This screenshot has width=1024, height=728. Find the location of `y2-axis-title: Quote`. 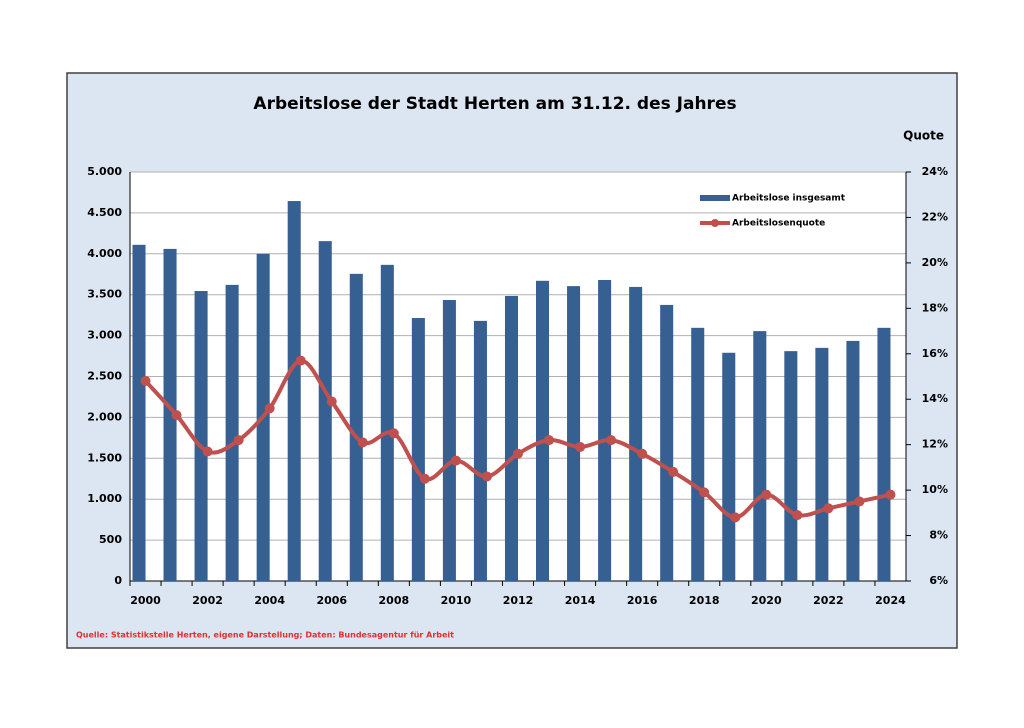

y2-axis-title: Quote is located at coordinates (923, 136).